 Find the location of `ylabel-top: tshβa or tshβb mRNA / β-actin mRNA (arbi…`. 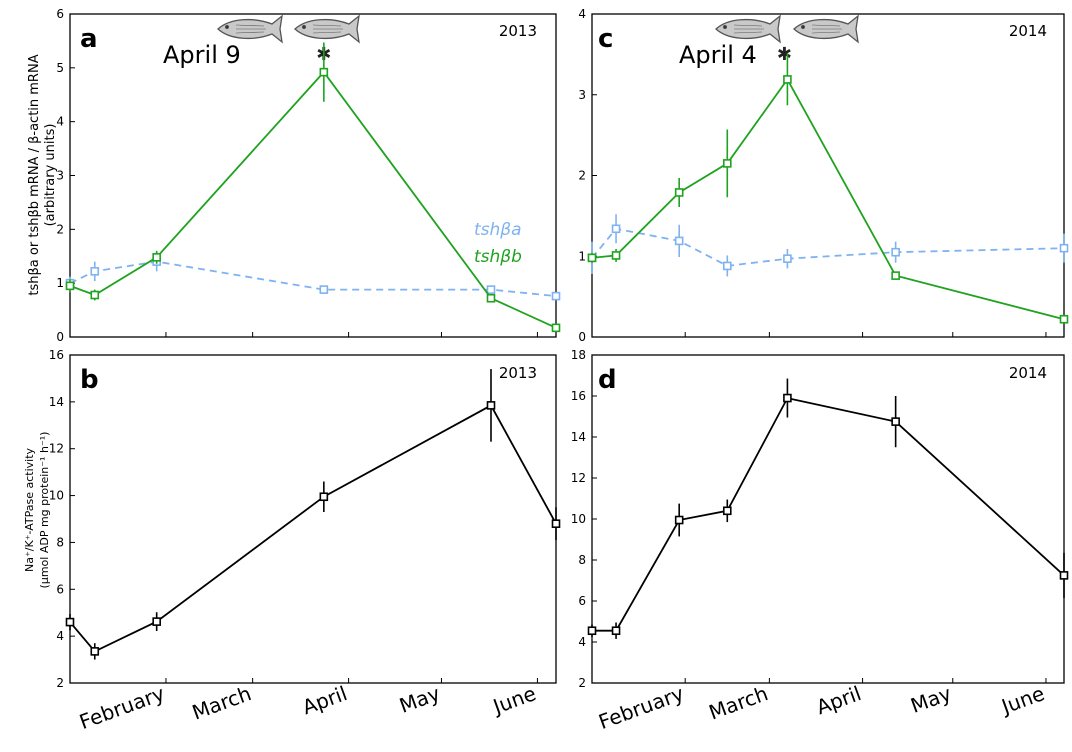

ylabel-top: tshβa or tshβb mRNA / β-actin mRNA (arbi… is located at coordinates (42, 174).